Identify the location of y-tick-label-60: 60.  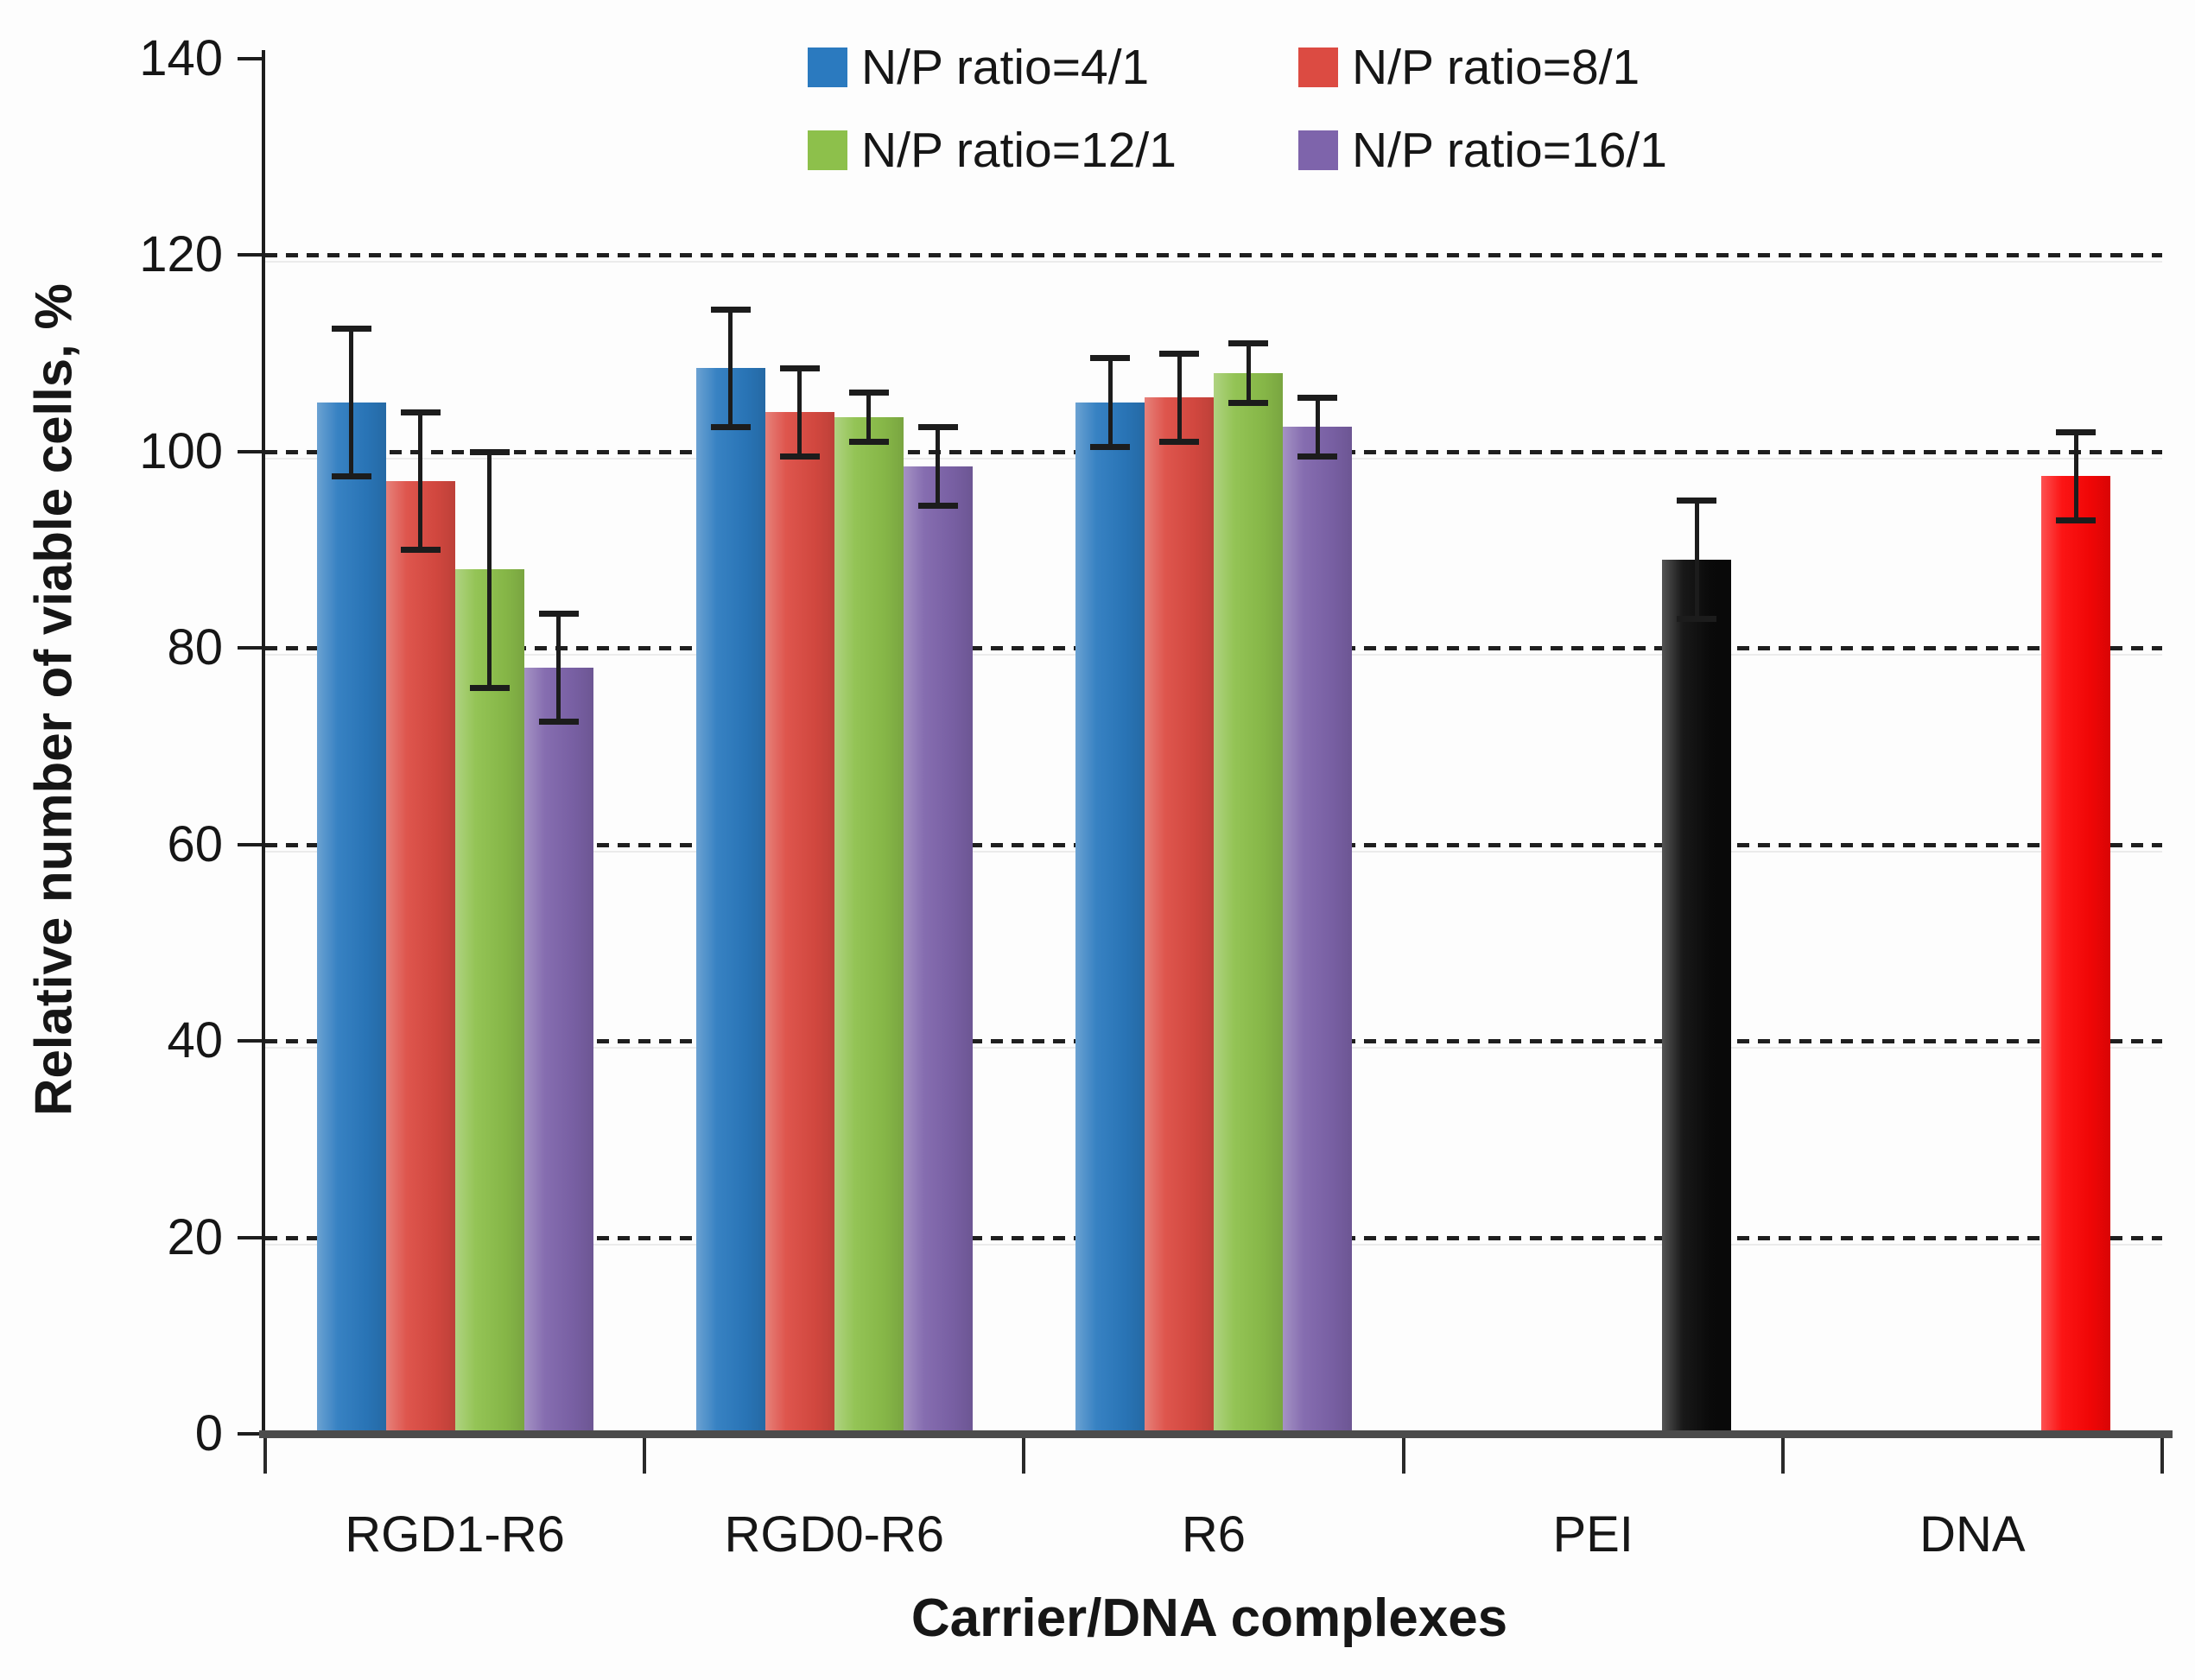
(195, 843).